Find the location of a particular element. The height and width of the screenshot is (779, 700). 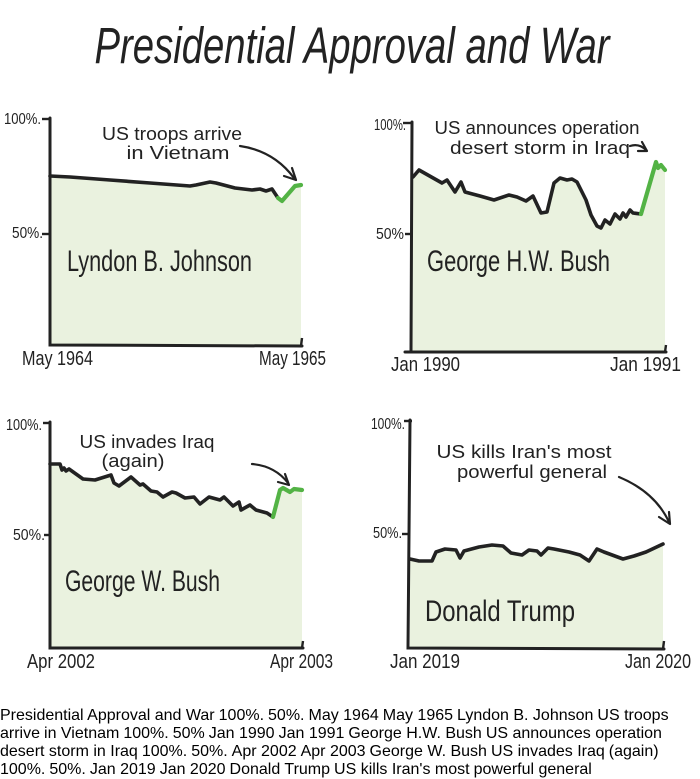

svg-text: US kills Iran's most is located at coordinates (524, 452).